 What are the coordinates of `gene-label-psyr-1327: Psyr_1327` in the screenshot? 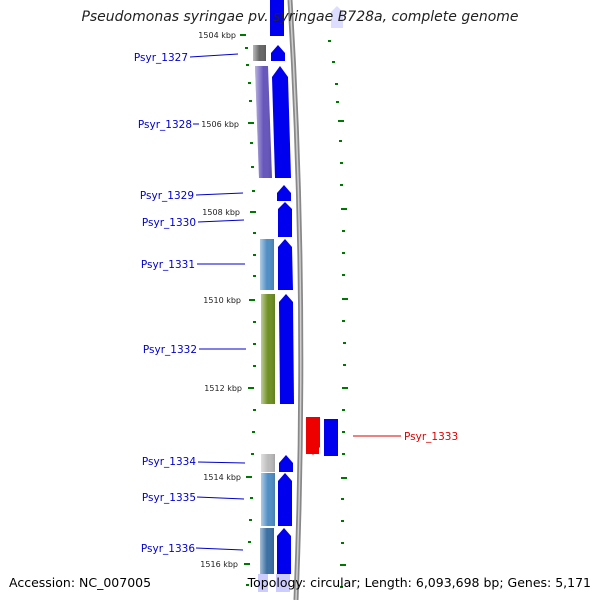 It's located at (161, 58).